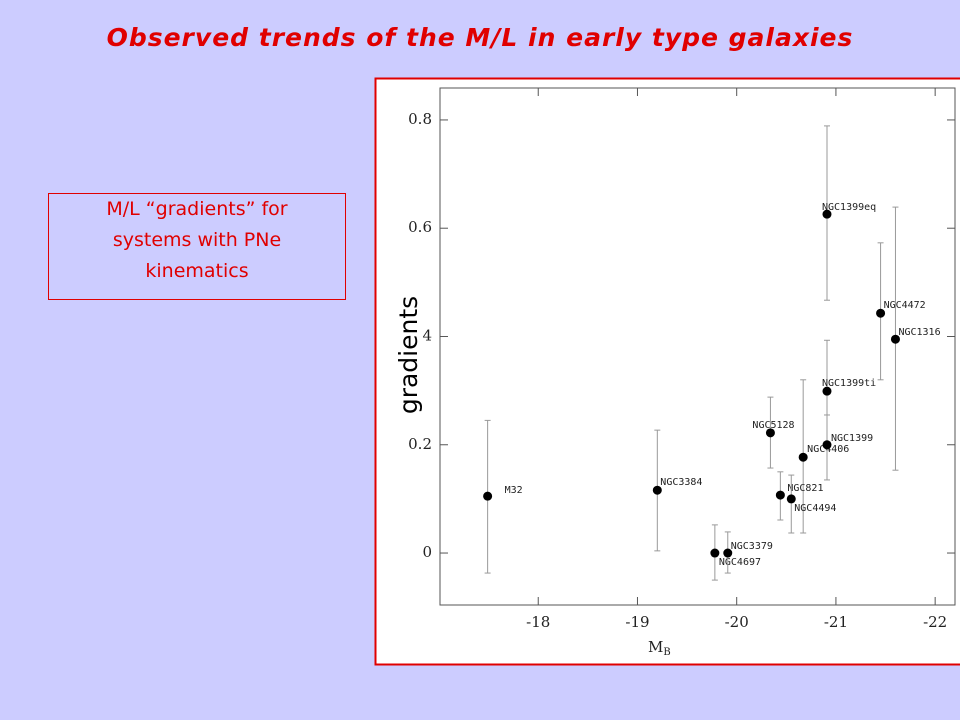 This screenshot has width=960, height=720. Describe the element at coordinates (655, 647) in the screenshot. I see `x-label-main: M` at that location.